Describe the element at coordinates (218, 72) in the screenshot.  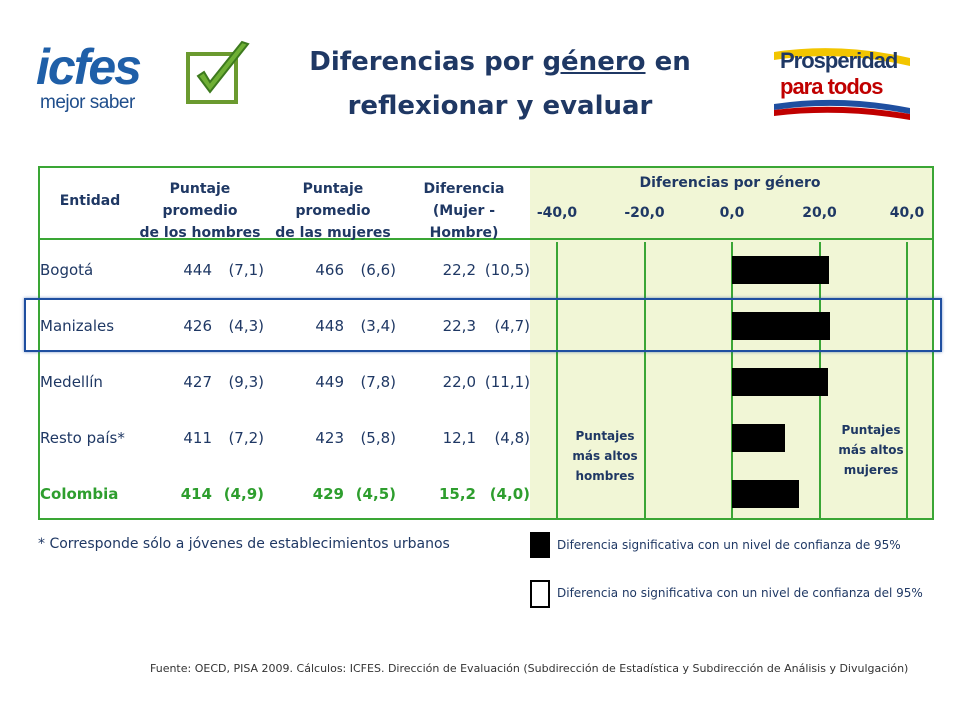
I see `checkmark-icon` at that location.